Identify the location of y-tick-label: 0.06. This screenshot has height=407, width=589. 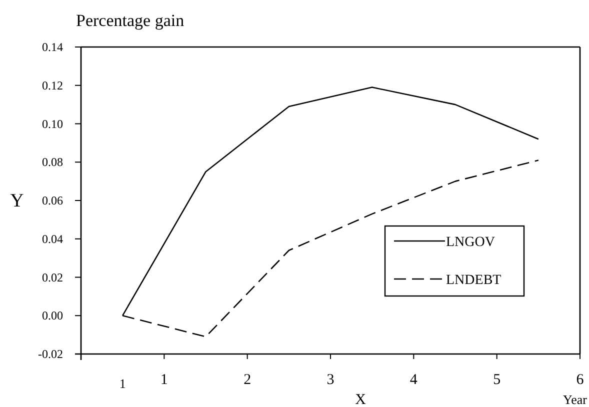
(52, 201).